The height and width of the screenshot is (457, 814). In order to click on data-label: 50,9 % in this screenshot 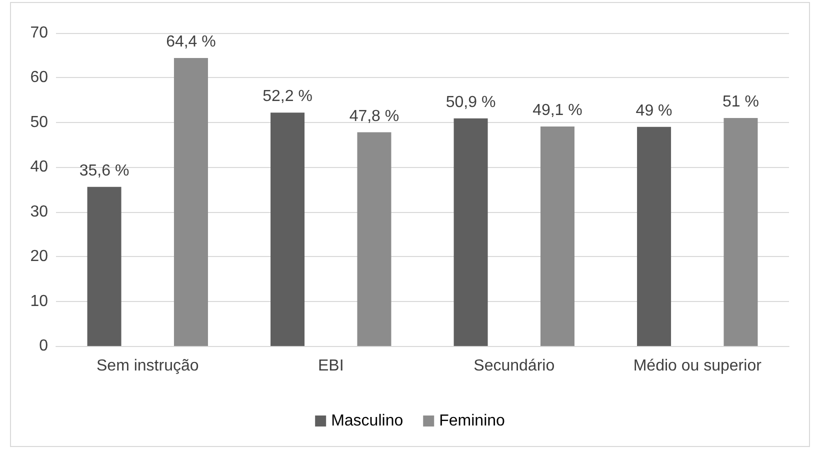, I will do `click(471, 102)`.